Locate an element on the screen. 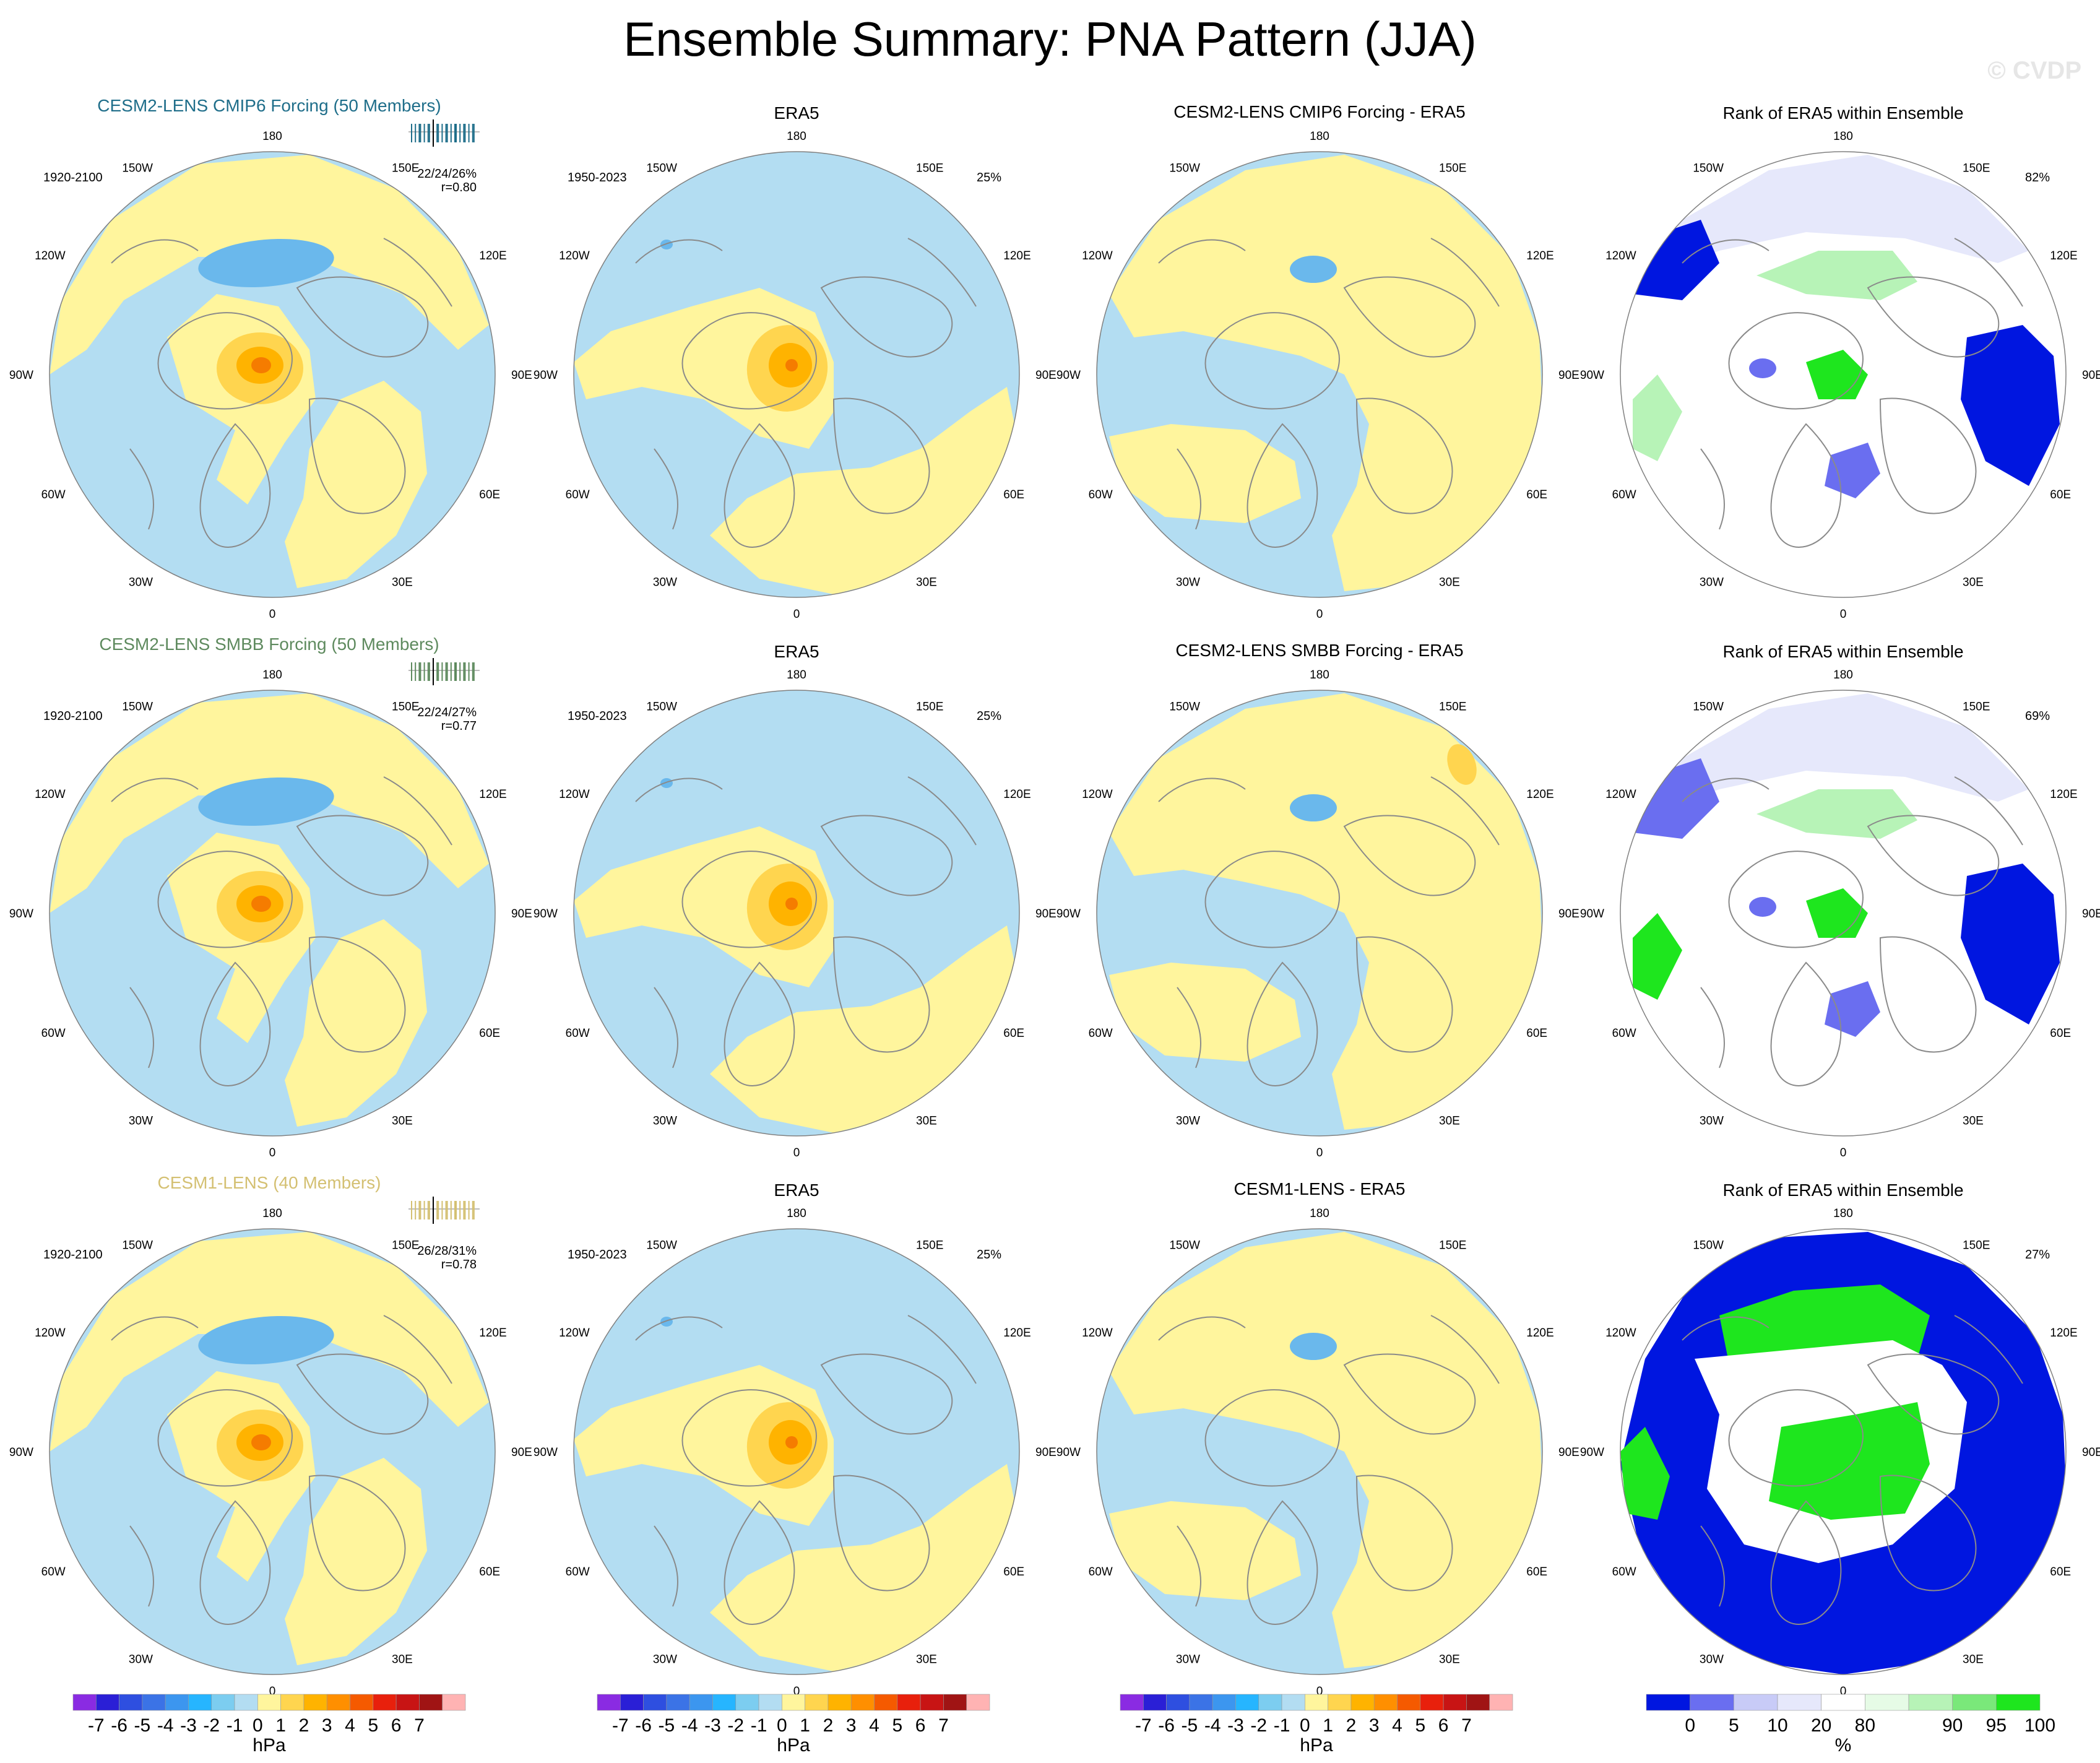  rank-high-region is located at coordinates (1657, 956).